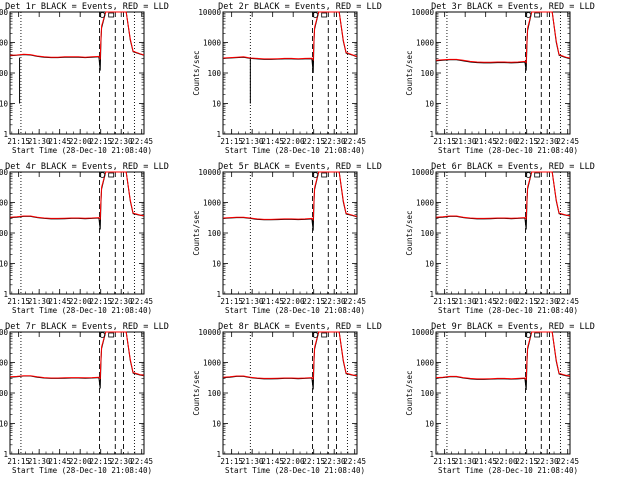 The image size is (640, 480). What do you see at coordinates (300, 327) in the screenshot?
I see `panel-title: Det 8r BLACK = Events, RED = LLD` at bounding box center [300, 327].